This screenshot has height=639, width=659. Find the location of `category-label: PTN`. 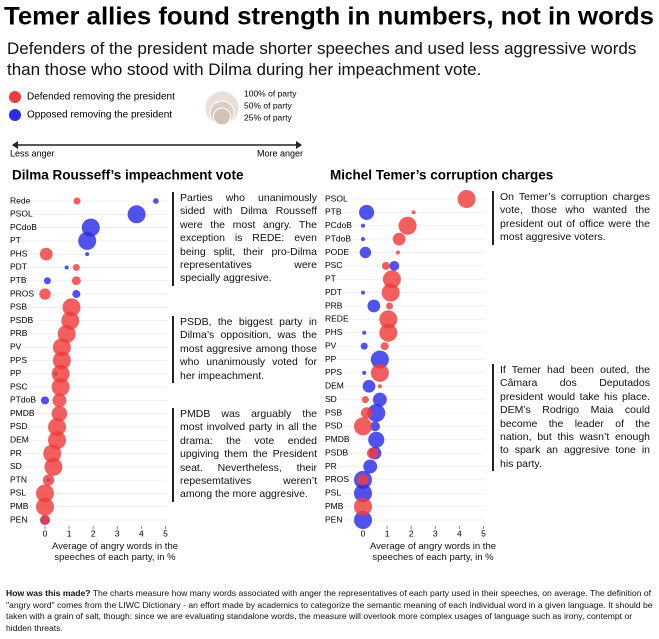

category-label: PTN is located at coordinates (18, 479).